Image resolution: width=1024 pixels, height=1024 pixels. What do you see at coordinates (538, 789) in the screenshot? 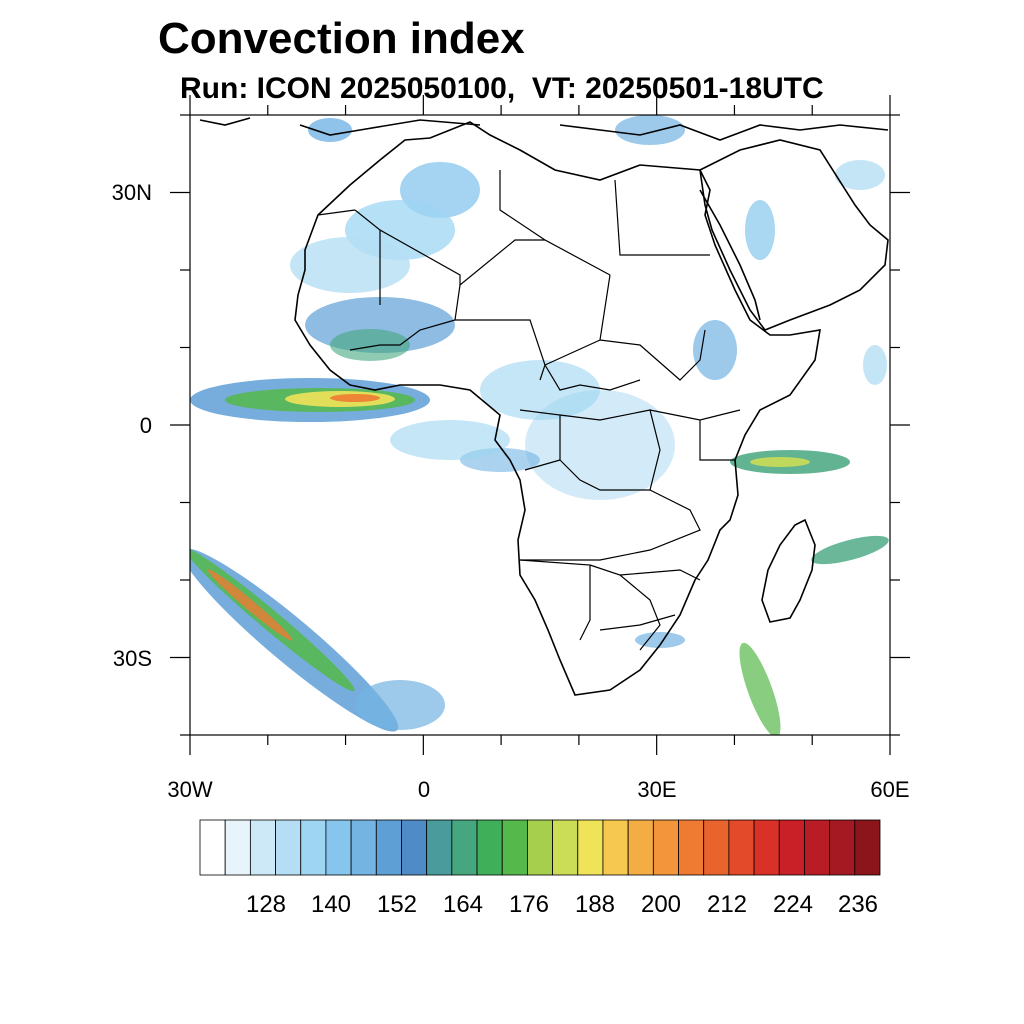
I see `longitude-labels: 30W 0 30E 60E` at bounding box center [538, 789].